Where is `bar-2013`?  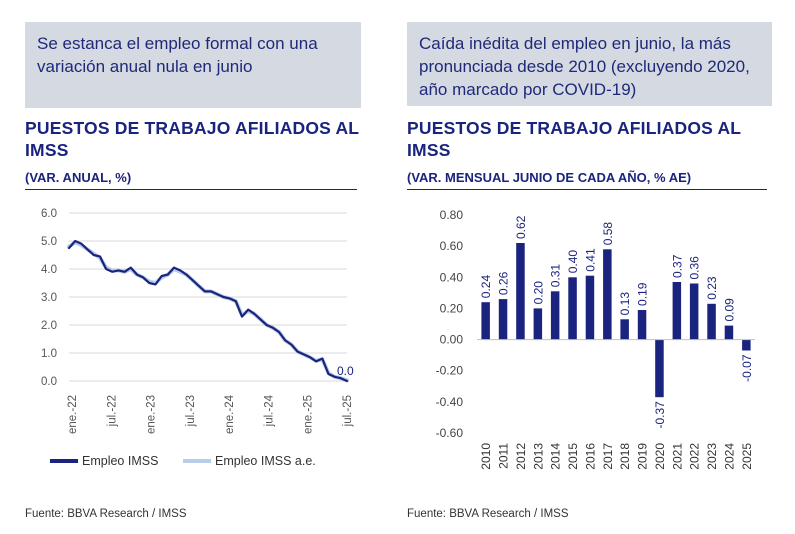
bar-2013 is located at coordinates (538, 324).